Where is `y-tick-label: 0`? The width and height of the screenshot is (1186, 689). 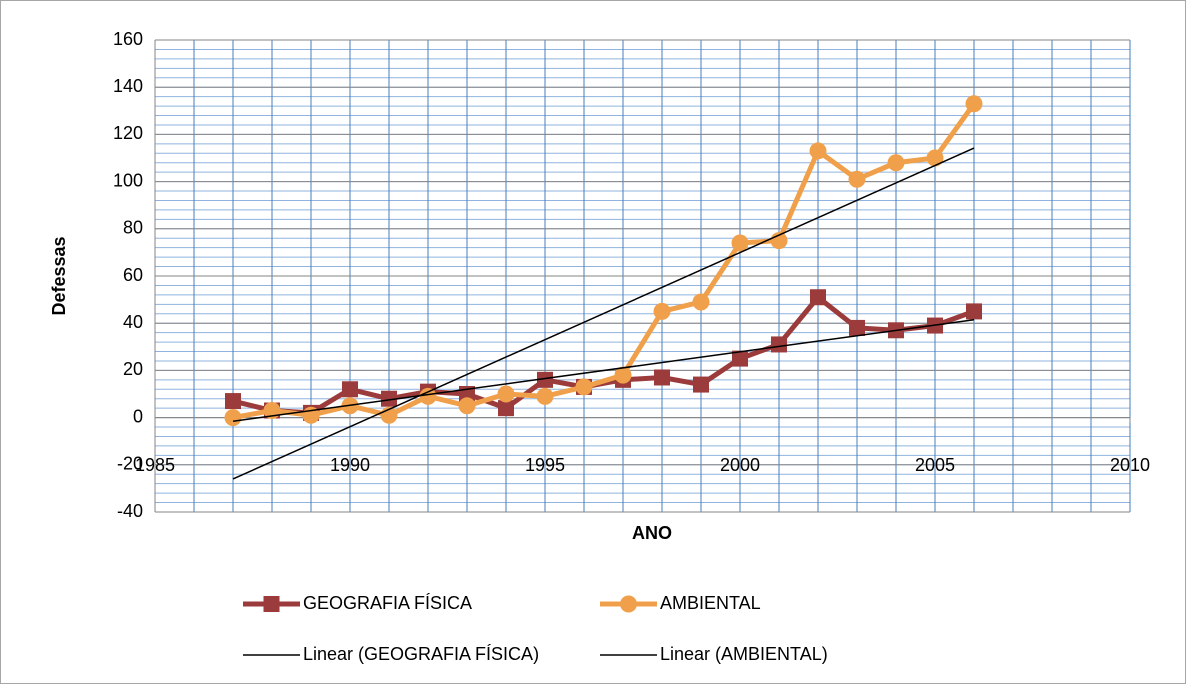
y-tick-label: 0 is located at coordinates (138, 416).